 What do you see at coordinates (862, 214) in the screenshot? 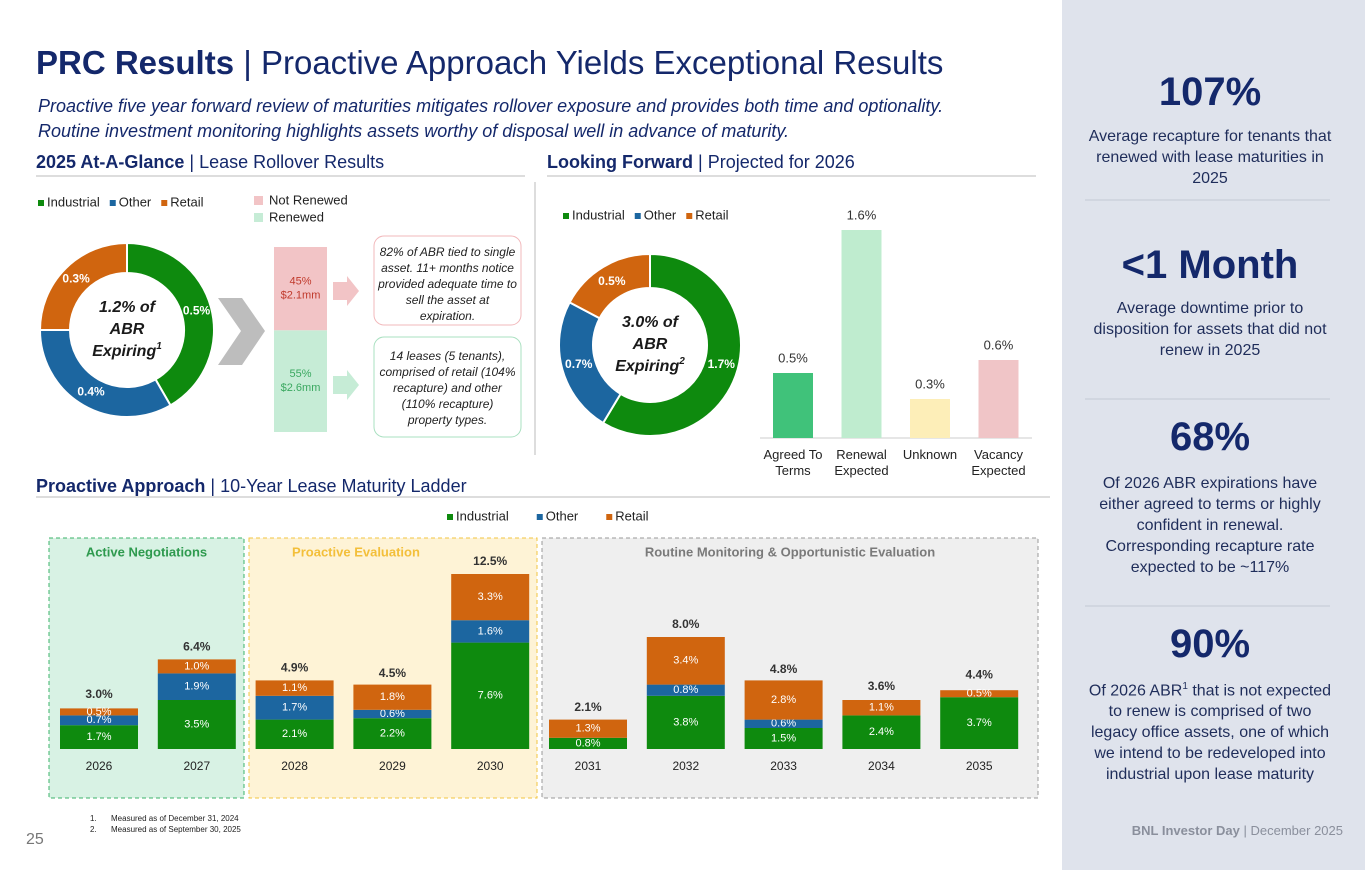
I see `bar-label: 1.6%` at bounding box center [862, 214].